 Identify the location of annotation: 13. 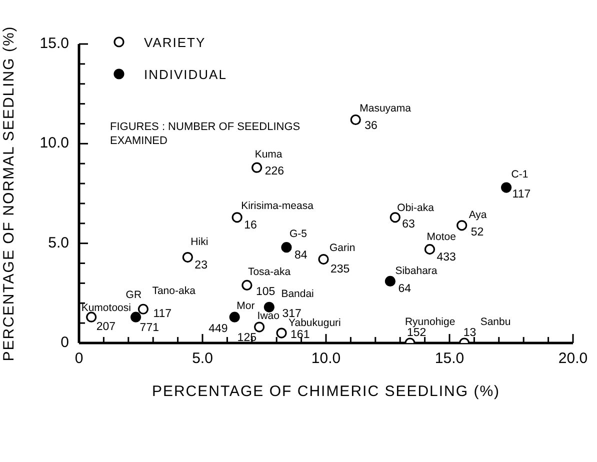
(469, 333).